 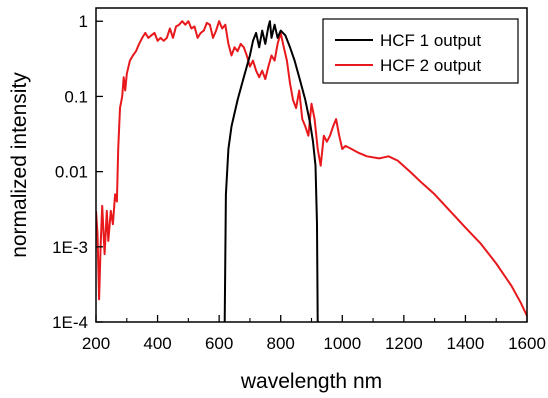 I want to click on x-tick-label: 600, so click(x=219, y=343).